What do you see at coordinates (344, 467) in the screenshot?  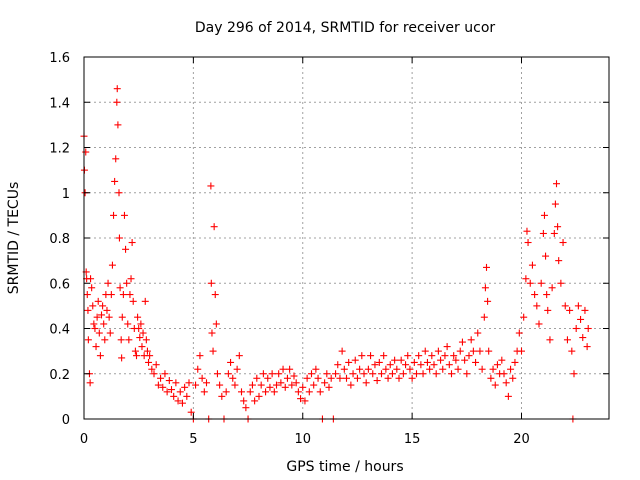 I see `x-axis-label: GPS time / hours` at bounding box center [344, 467].